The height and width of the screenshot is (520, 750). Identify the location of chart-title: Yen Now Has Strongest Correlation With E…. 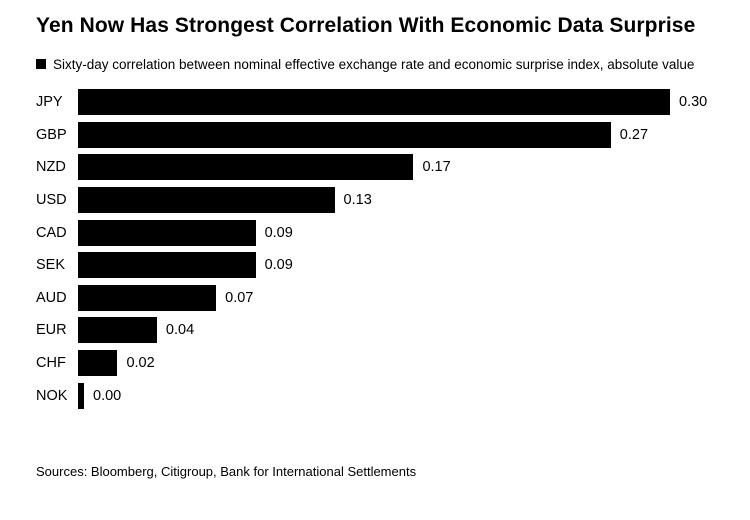
(366, 25).